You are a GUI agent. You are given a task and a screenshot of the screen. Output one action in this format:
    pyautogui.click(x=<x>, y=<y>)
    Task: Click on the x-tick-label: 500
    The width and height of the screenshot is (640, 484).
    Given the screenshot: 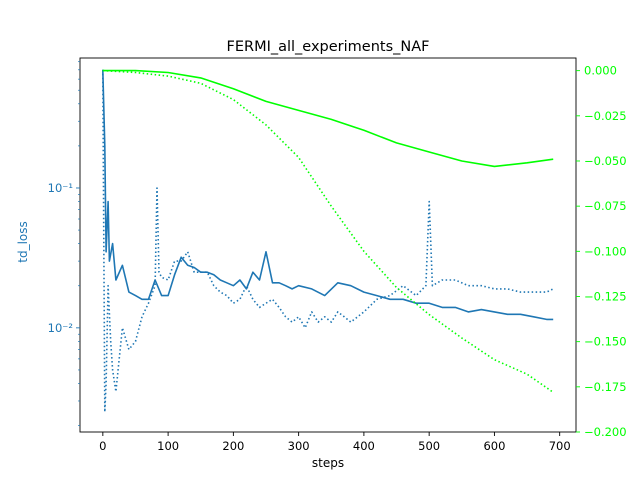 What is the action you would take?
    pyautogui.click(x=429, y=446)
    